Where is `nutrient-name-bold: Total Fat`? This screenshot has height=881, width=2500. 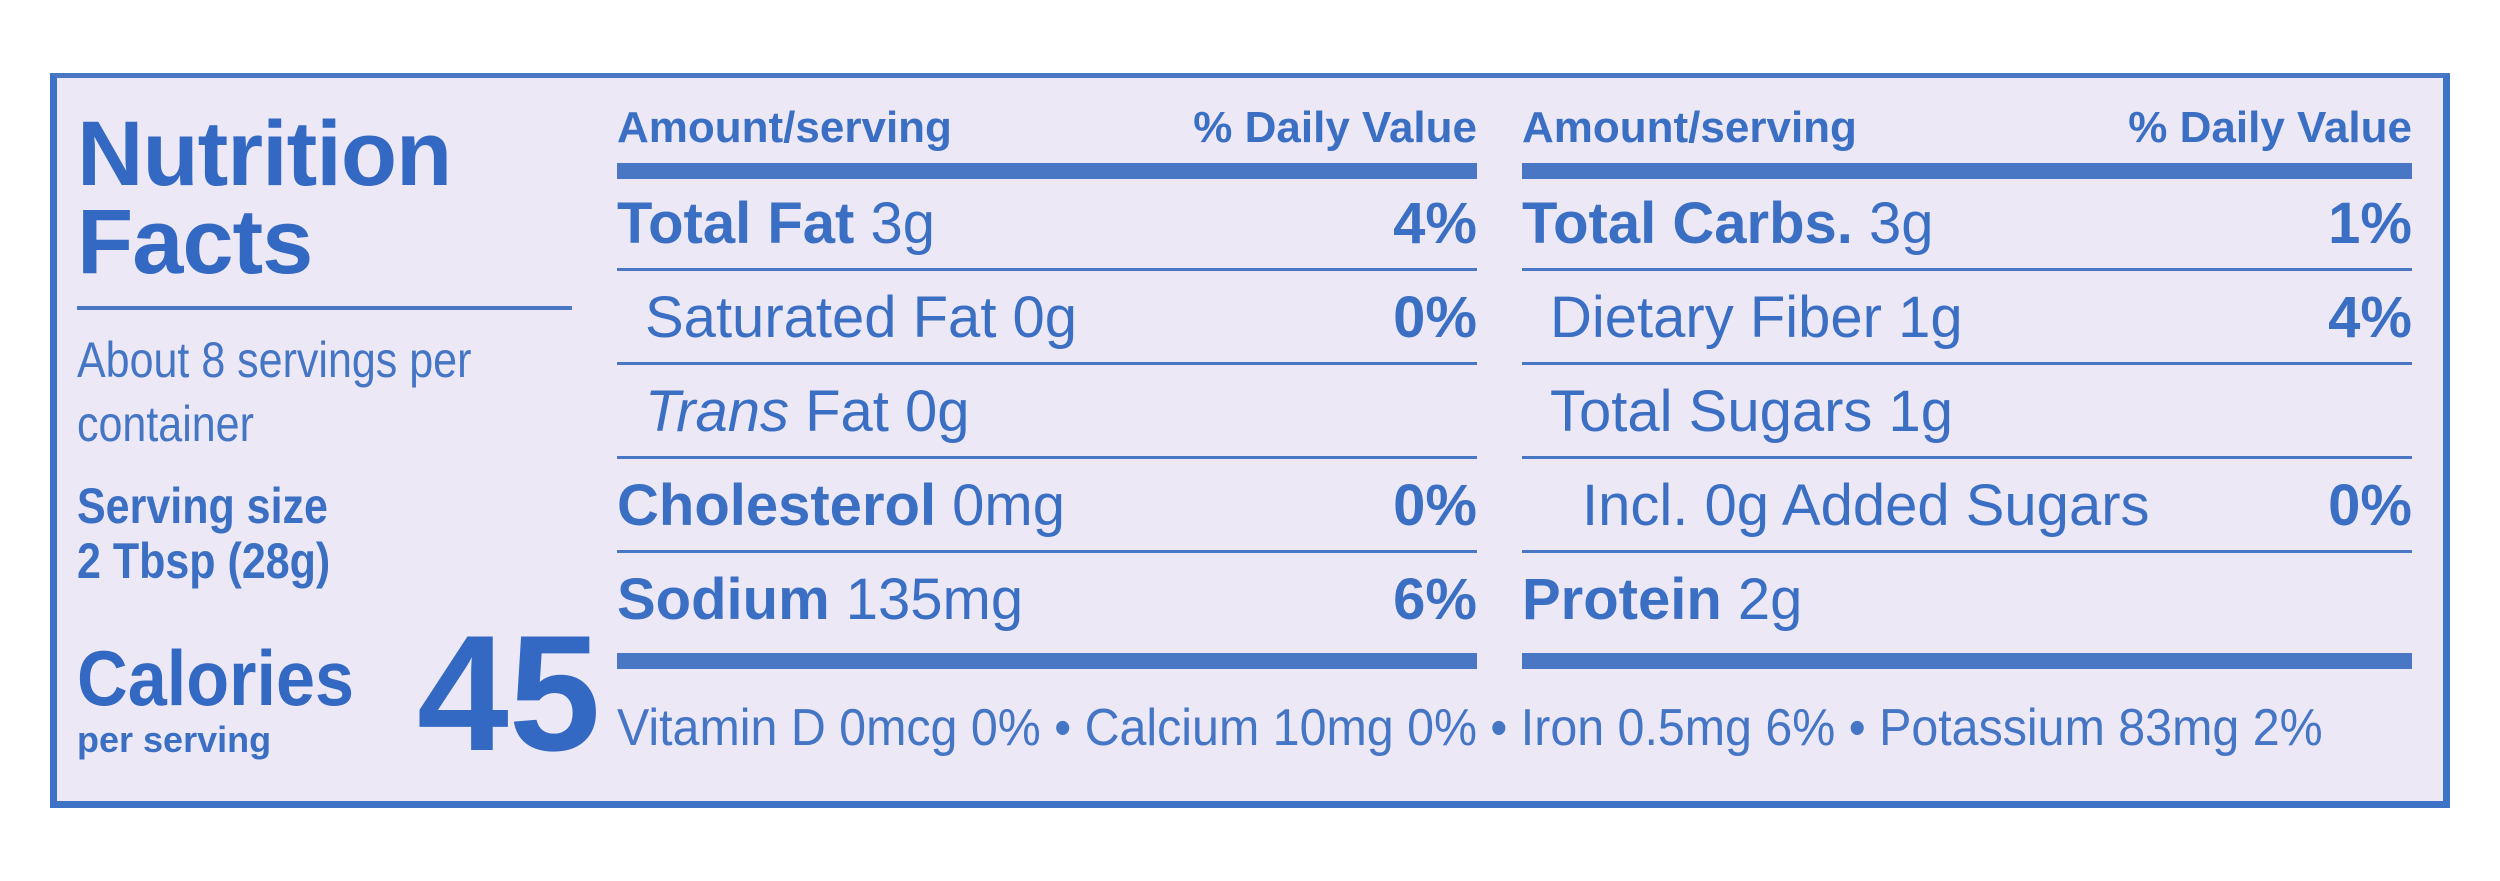
nutrient-name-bold: Total Fat is located at coordinates (736, 223).